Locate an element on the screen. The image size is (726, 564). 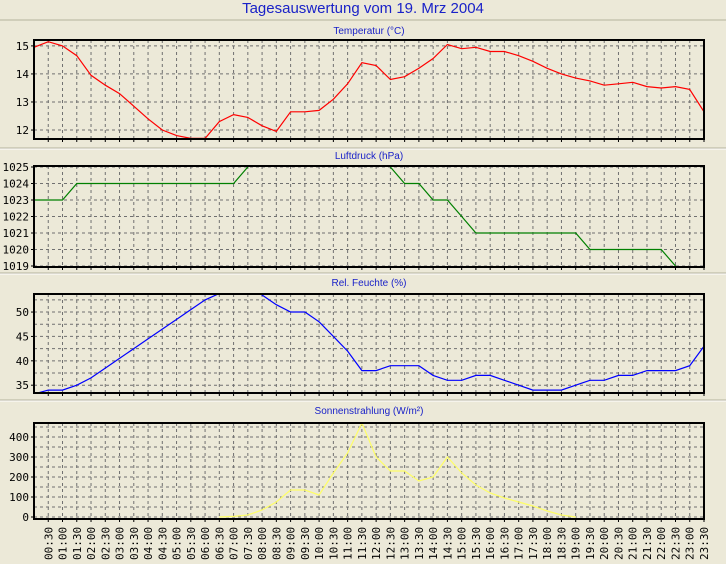
x-tick-label: 08:30 is located at coordinates (276, 543).